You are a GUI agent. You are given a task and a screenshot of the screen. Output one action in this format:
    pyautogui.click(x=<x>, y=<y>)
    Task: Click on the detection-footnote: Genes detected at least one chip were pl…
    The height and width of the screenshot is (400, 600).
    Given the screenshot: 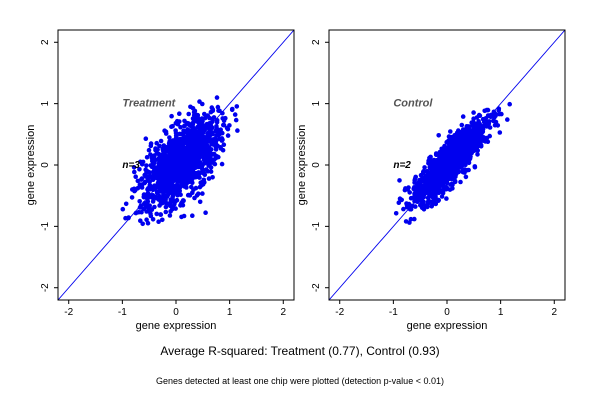 What is the action you would take?
    pyautogui.click(x=300, y=381)
    